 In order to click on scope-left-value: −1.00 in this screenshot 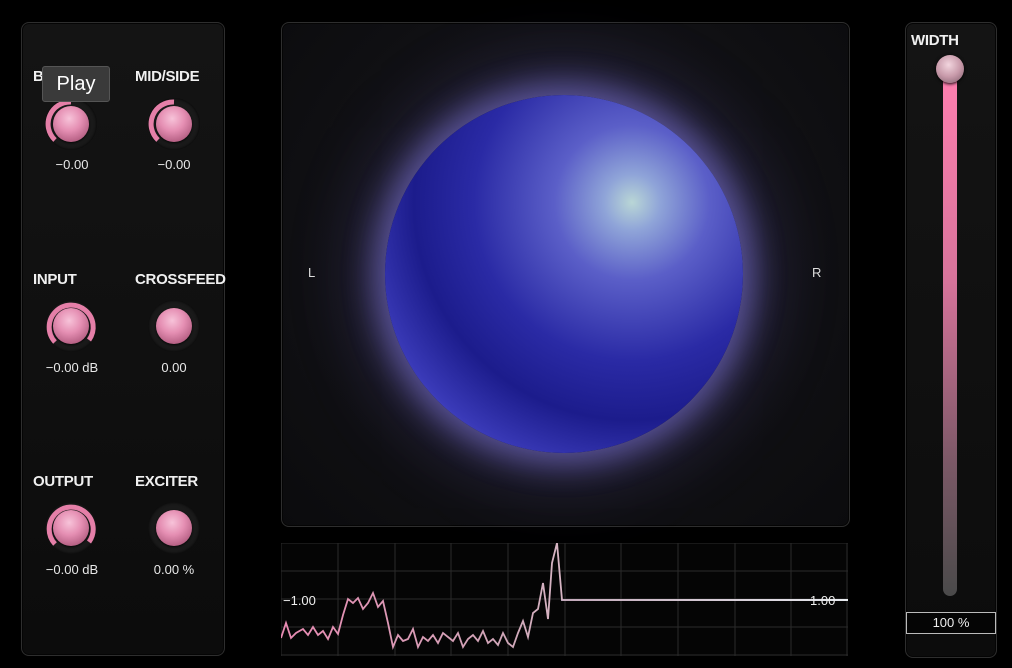, I will do `click(299, 600)`.